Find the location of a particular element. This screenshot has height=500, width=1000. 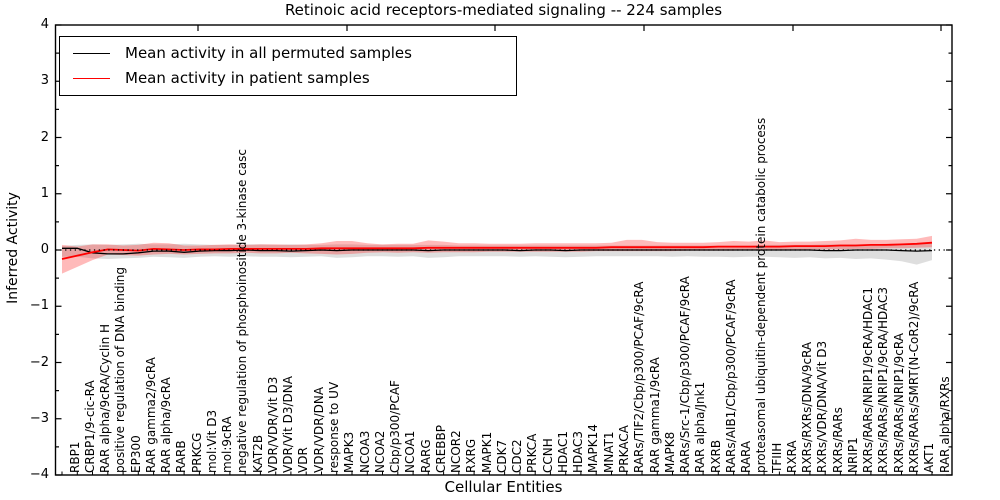

legend-entry-patient: Mean activity in patient samples is located at coordinates (288, 78).